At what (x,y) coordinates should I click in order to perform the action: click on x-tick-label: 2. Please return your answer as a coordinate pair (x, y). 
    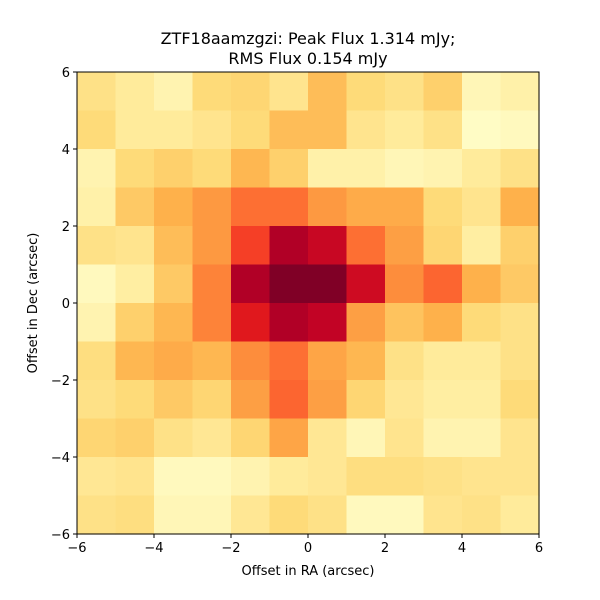
    Looking at the image, I should click on (385, 548).